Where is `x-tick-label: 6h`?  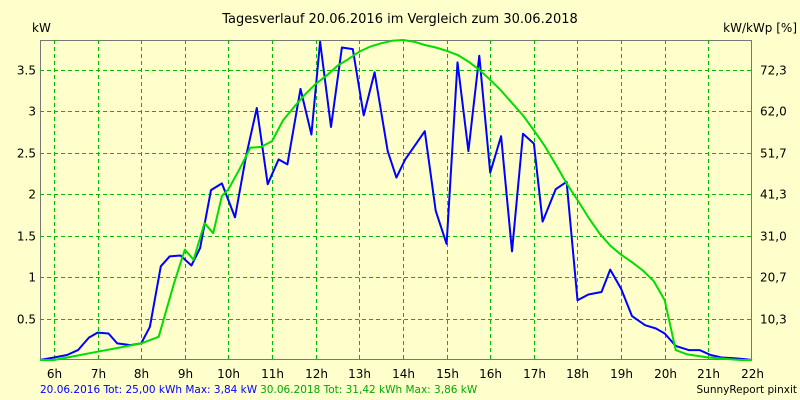 x-tick-label: 6h is located at coordinates (54, 374).